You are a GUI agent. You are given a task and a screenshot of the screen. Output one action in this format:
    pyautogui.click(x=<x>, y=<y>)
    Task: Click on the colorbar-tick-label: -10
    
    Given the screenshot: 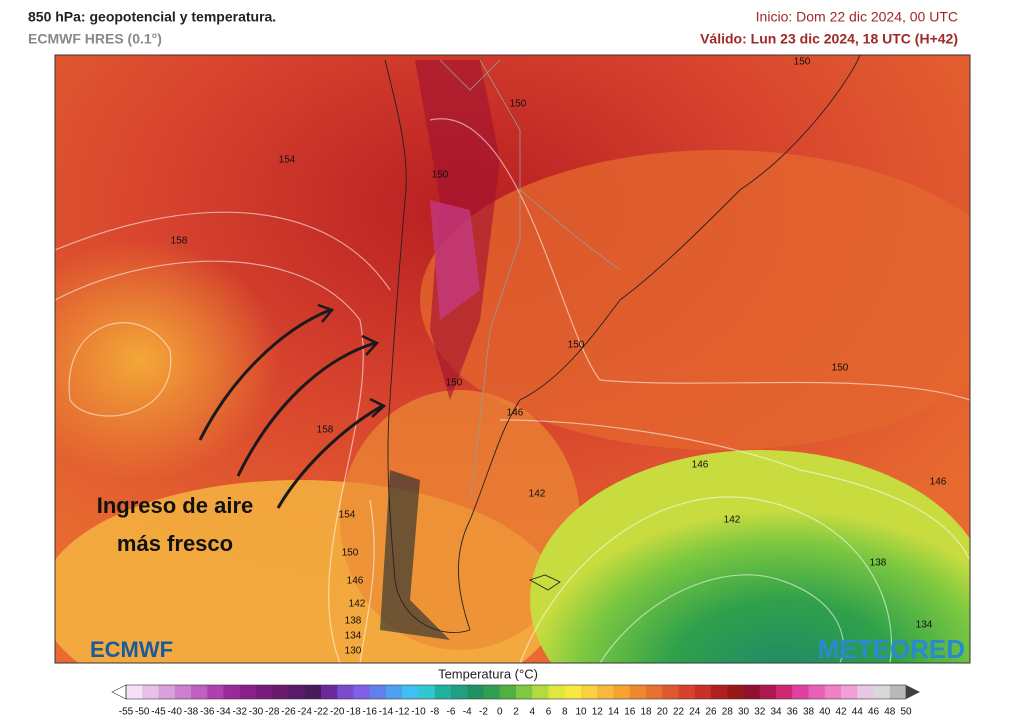 What is the action you would take?
    pyautogui.click(x=418, y=712)
    